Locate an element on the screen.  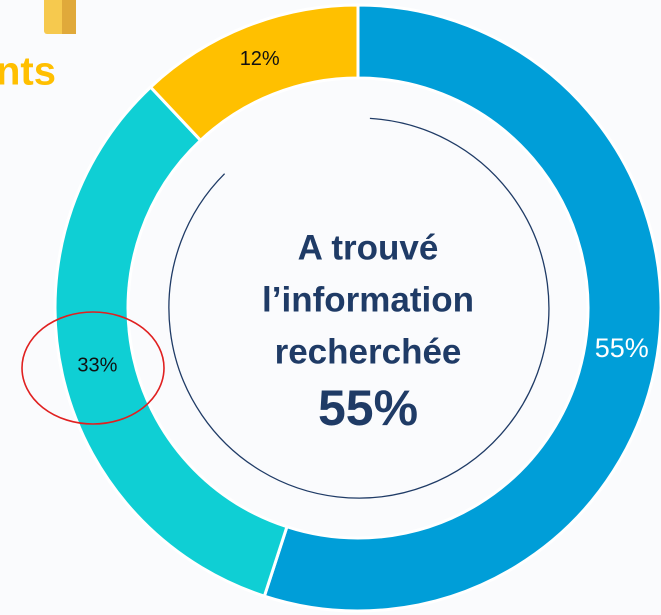
highlight-circle is located at coordinates (93, 368).